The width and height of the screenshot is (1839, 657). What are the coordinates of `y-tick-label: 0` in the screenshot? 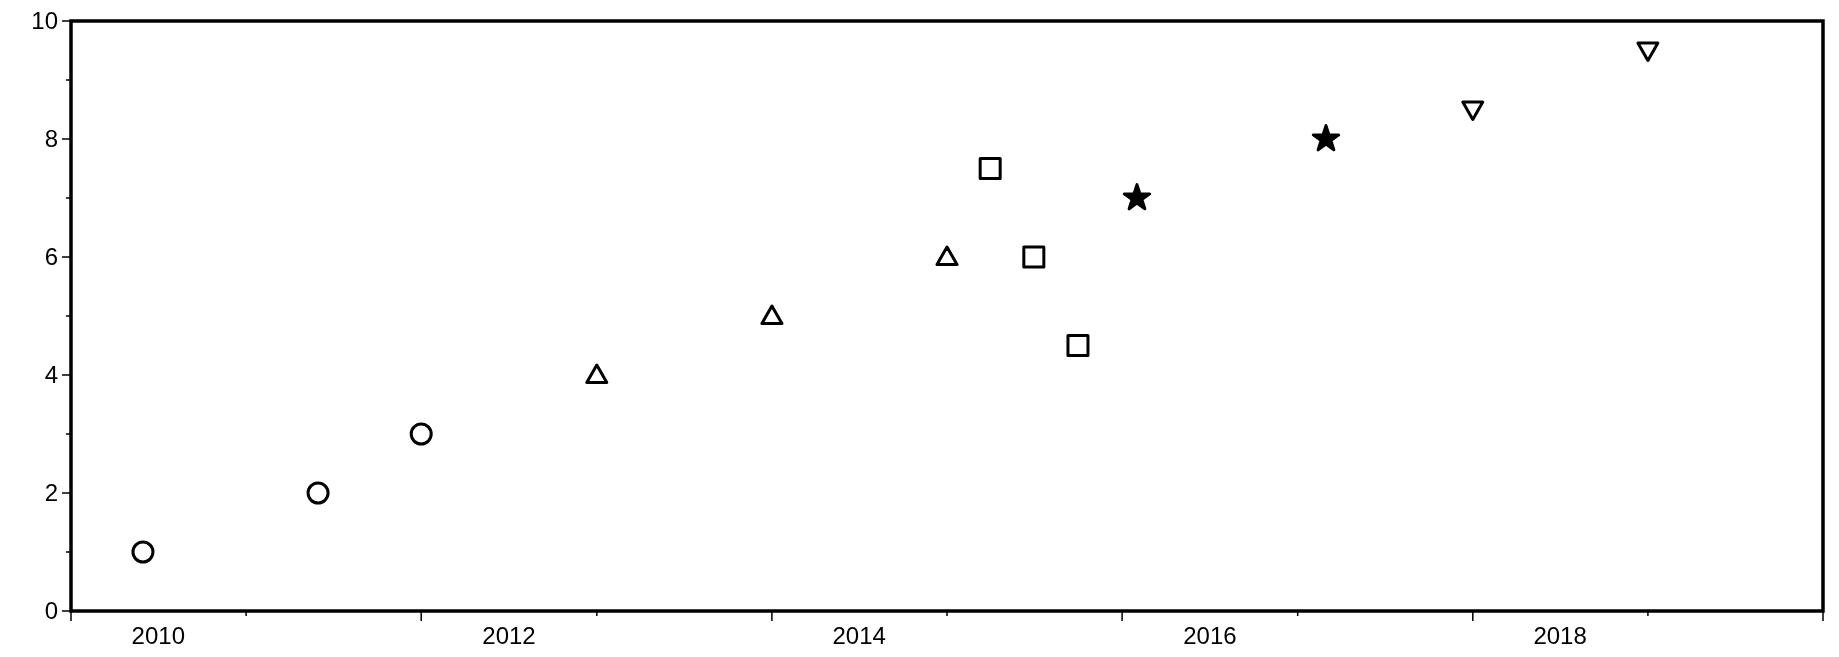 It's located at (51, 611).